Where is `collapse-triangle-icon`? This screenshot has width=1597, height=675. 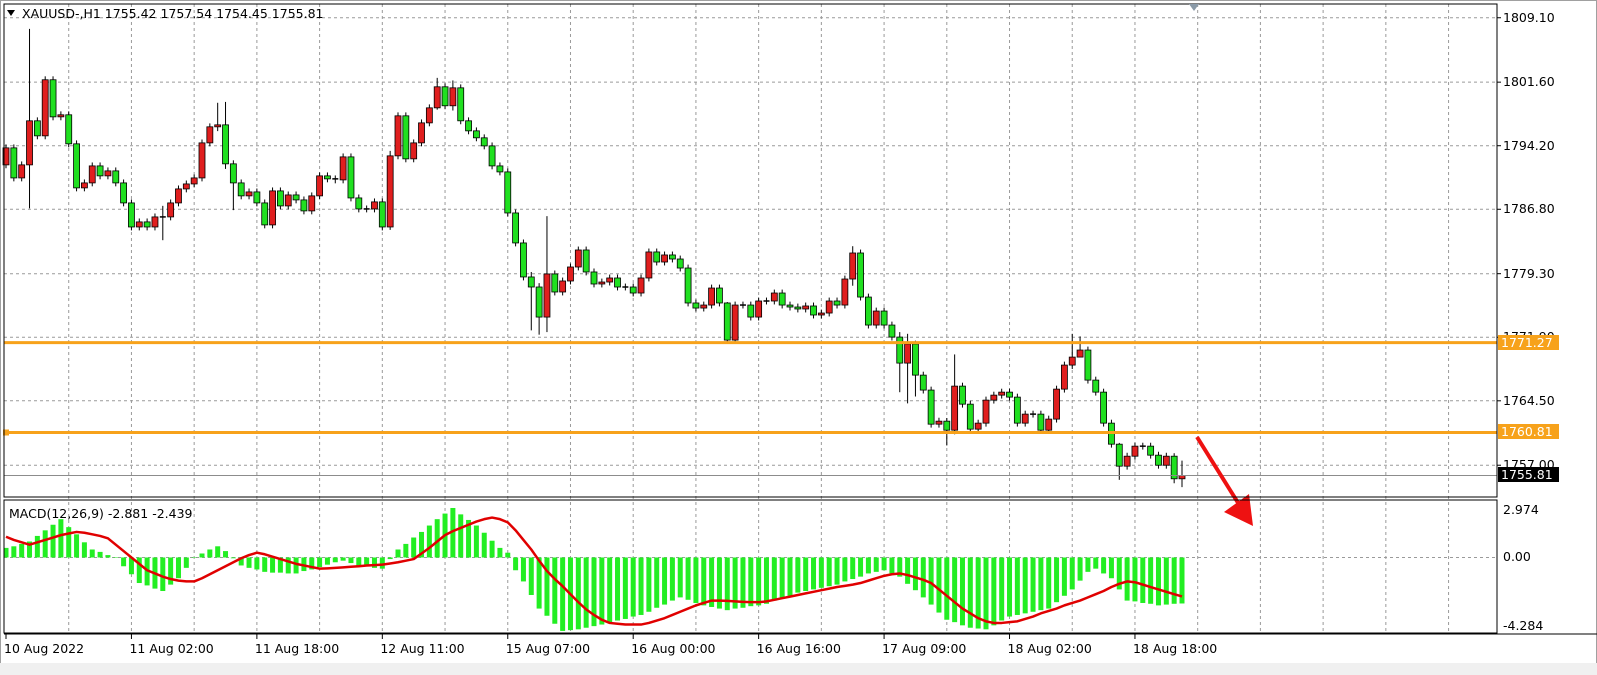
collapse-triangle-icon is located at coordinates (11, 13).